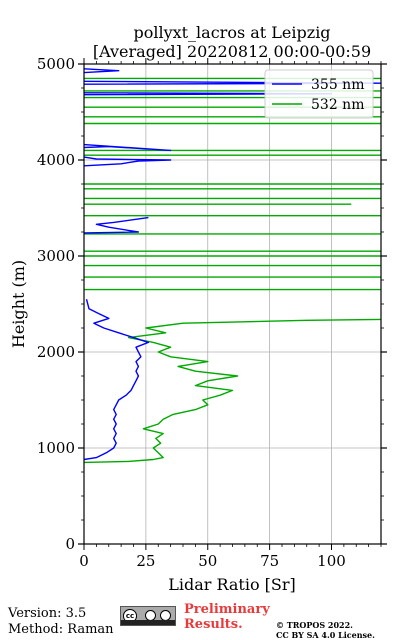  What do you see at coordinates (18, 304) in the screenshot?
I see `y-axis-label: Height (m)` at bounding box center [18, 304].